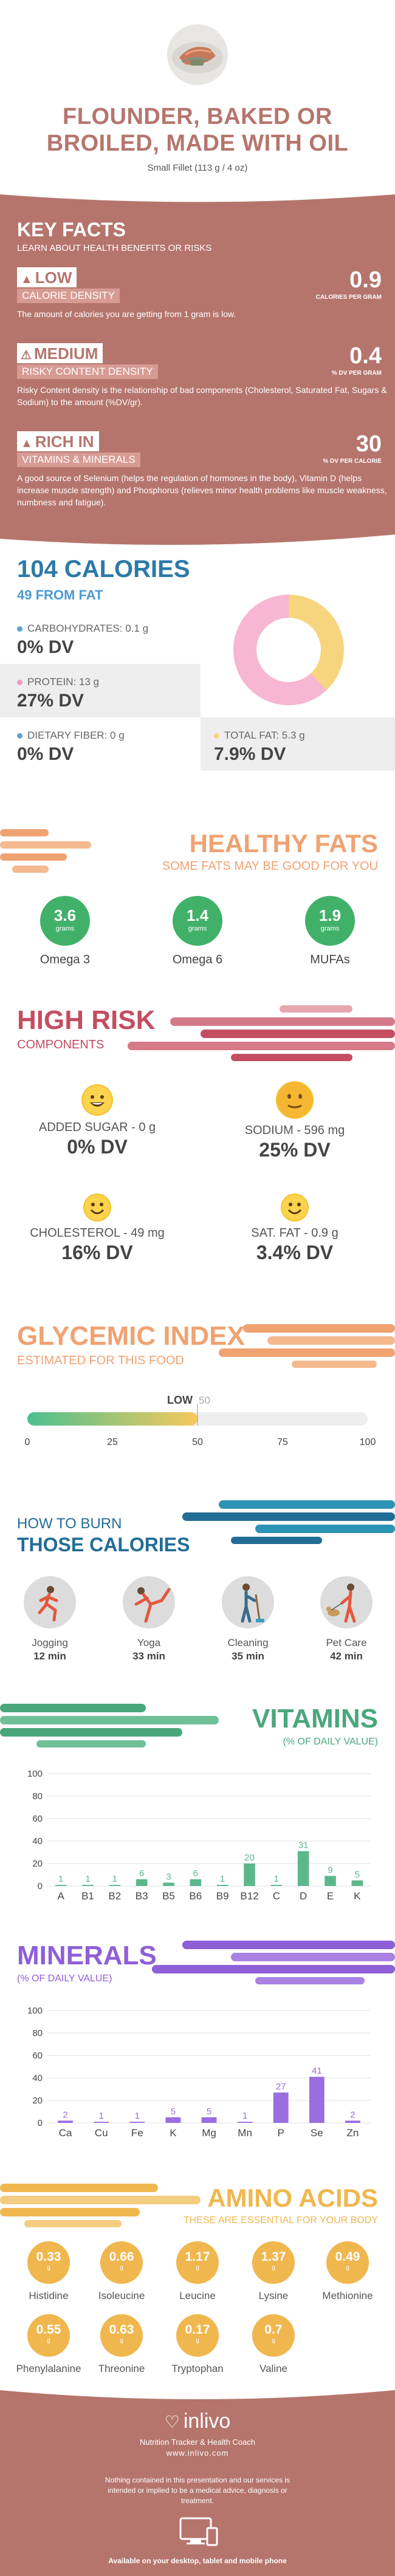  Describe the element at coordinates (97, 1121) in the screenshot. I see `risk-added-sugar: ADDED SUGAR - 0 g 0% DV` at that location.